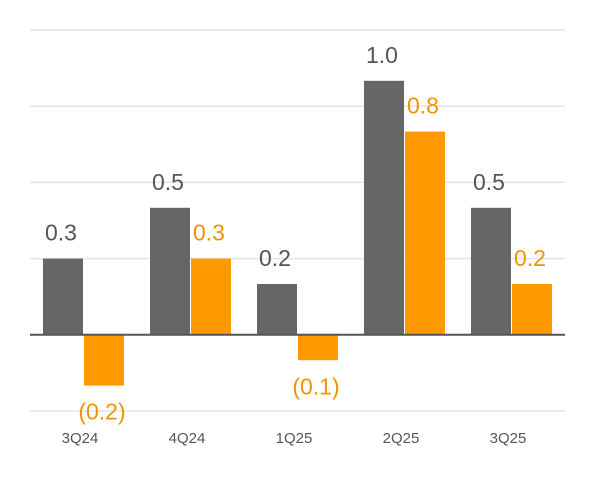  What do you see at coordinates (382, 55) in the screenshot?
I see `value-label: 1.0` at bounding box center [382, 55].